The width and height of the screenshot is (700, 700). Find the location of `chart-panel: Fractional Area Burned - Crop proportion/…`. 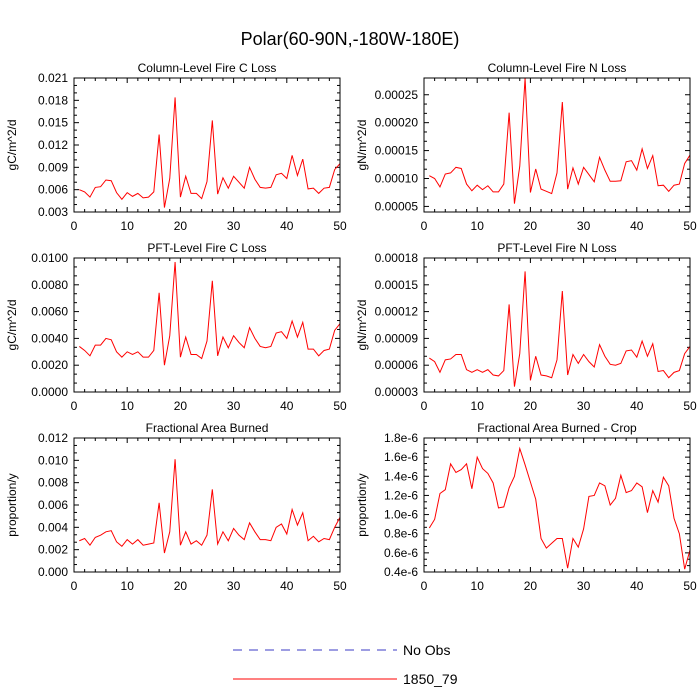

chart-panel: Fractional Area Burned - Crop proportion/… is located at coordinates (526, 507).